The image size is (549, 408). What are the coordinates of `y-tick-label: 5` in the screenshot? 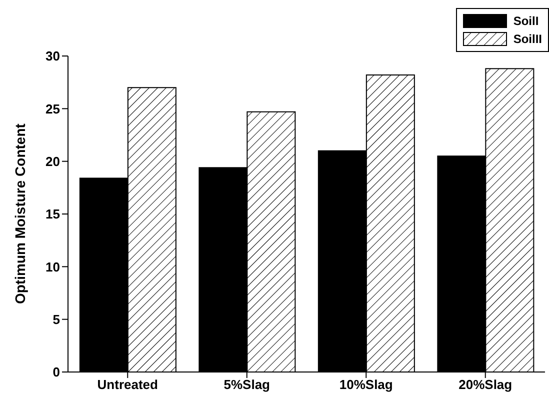 It's located at (56, 319).